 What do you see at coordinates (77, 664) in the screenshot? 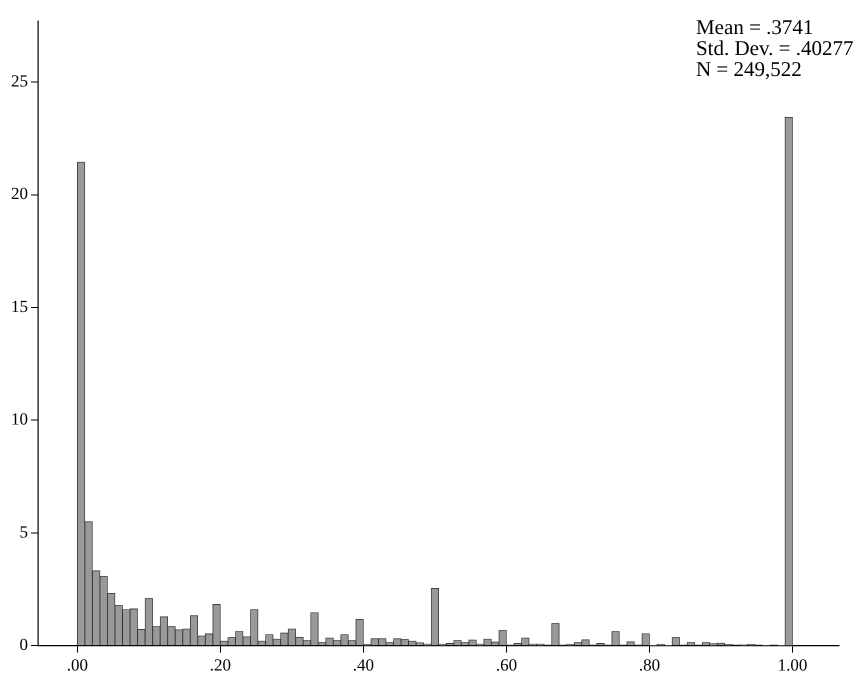
I see `x-tick-label: .00` at bounding box center [77, 664].